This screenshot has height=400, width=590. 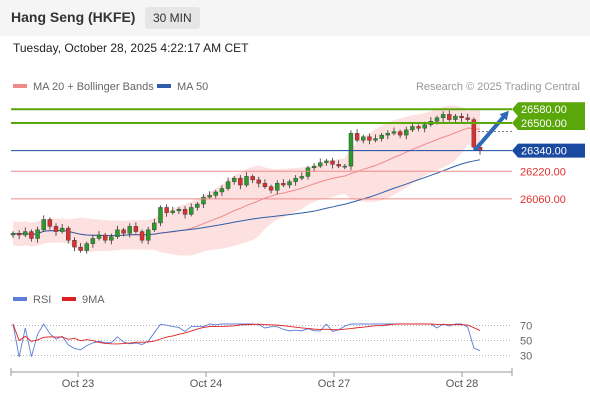 What do you see at coordinates (490, 132) in the screenshot?
I see `trend-arrow-shaft` at bounding box center [490, 132].